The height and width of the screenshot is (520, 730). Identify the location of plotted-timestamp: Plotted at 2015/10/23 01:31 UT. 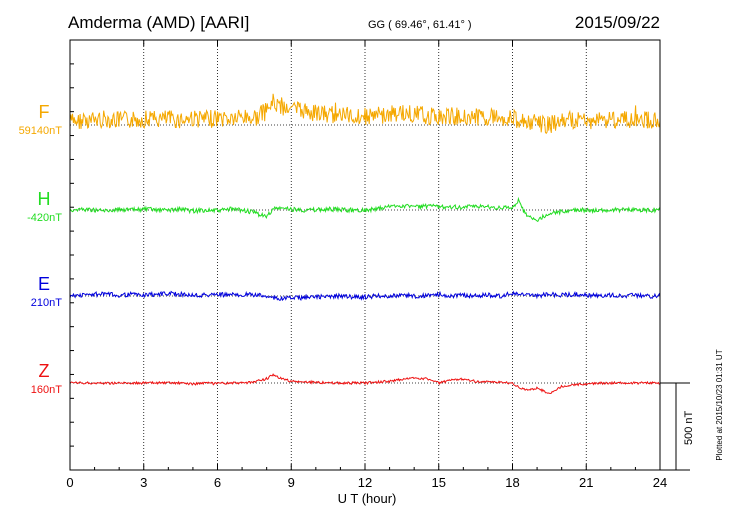
(719, 404).